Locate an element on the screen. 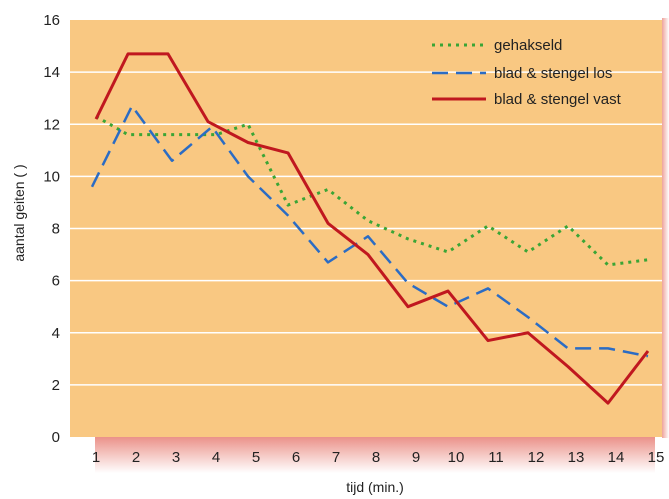 The height and width of the screenshot is (499, 669). y-tick-label: 12 is located at coordinates (51, 124).